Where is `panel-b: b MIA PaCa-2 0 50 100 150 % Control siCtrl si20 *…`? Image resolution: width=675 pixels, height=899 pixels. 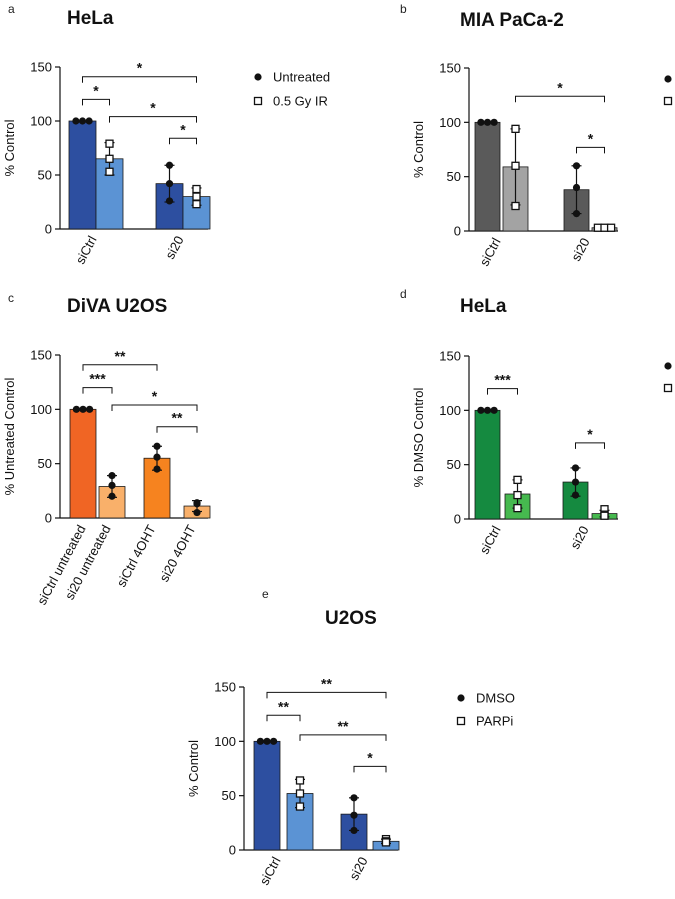
panel-b: b MIA PaCa-2 0 50 100 150 % Control siCtrl si20 *… is located at coordinates (536, 135).